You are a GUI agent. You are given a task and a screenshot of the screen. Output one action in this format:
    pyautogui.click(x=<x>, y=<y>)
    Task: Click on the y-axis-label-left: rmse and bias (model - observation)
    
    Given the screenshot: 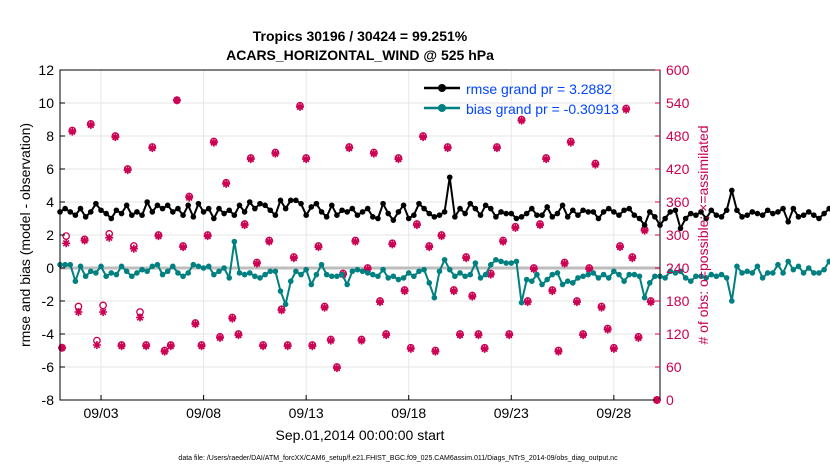 What is the action you would take?
    pyautogui.click(x=25, y=235)
    